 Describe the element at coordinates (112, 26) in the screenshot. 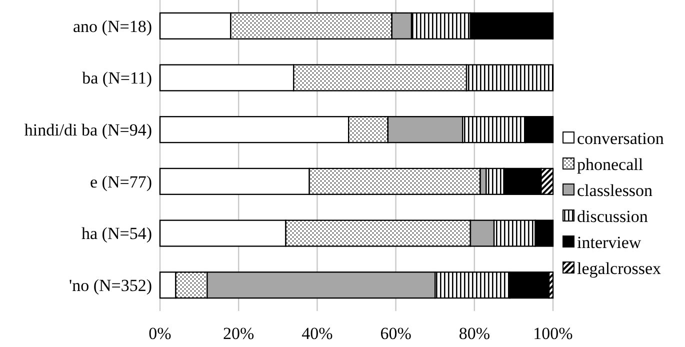

I see `y-tick-label: ano (N=18)` at that location.